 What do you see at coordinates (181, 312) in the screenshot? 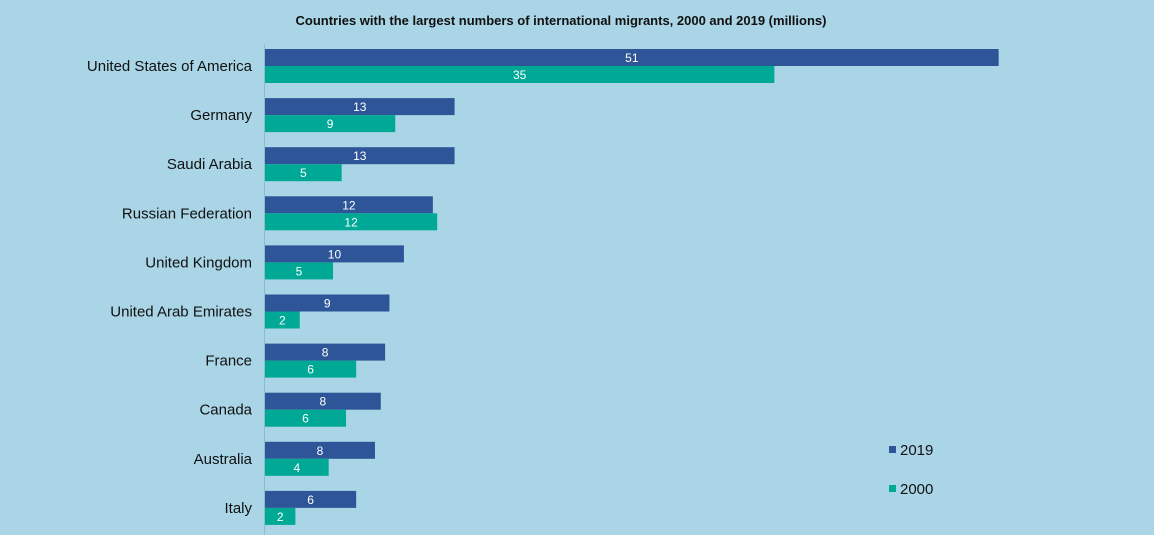
I see `category-label: United Arab Emirates` at bounding box center [181, 312].